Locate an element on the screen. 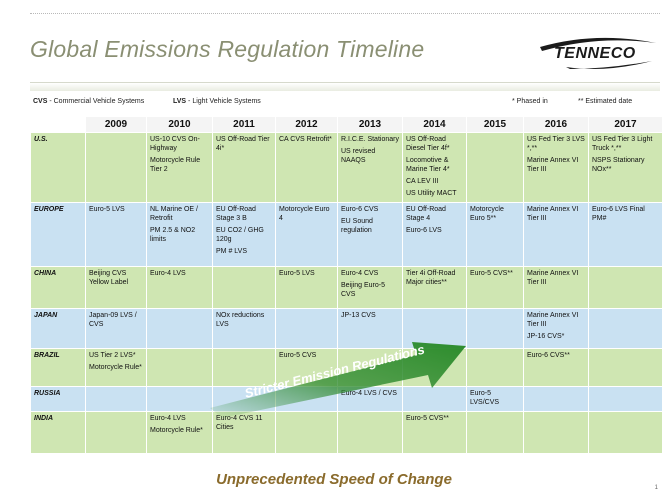 This screenshot has width=668, height=501. regulation-entry: Motorcycle Euro 4 is located at coordinates (304, 214).